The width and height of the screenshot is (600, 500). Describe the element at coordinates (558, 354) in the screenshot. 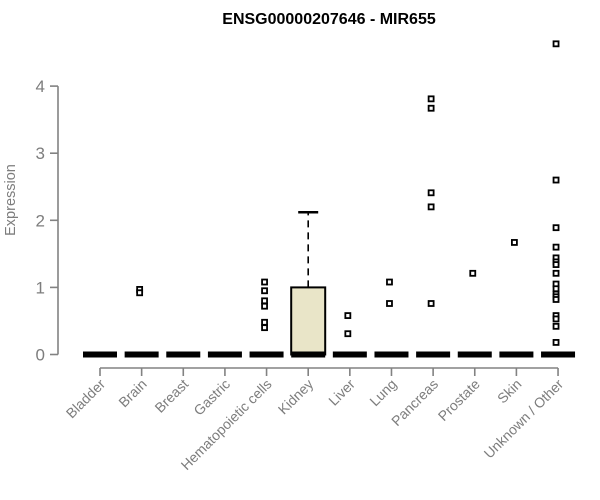

I see `unknown-other-median-bar` at that location.